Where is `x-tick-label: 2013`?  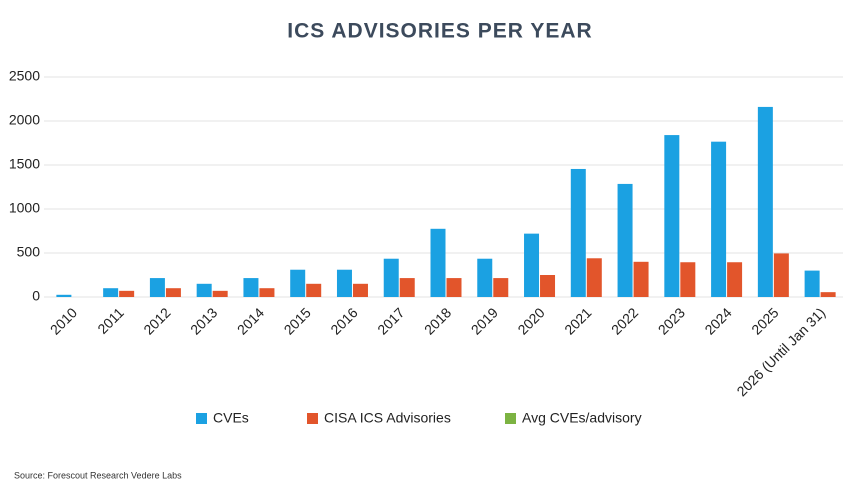
x-tick-label: 2013 is located at coordinates (203, 320).